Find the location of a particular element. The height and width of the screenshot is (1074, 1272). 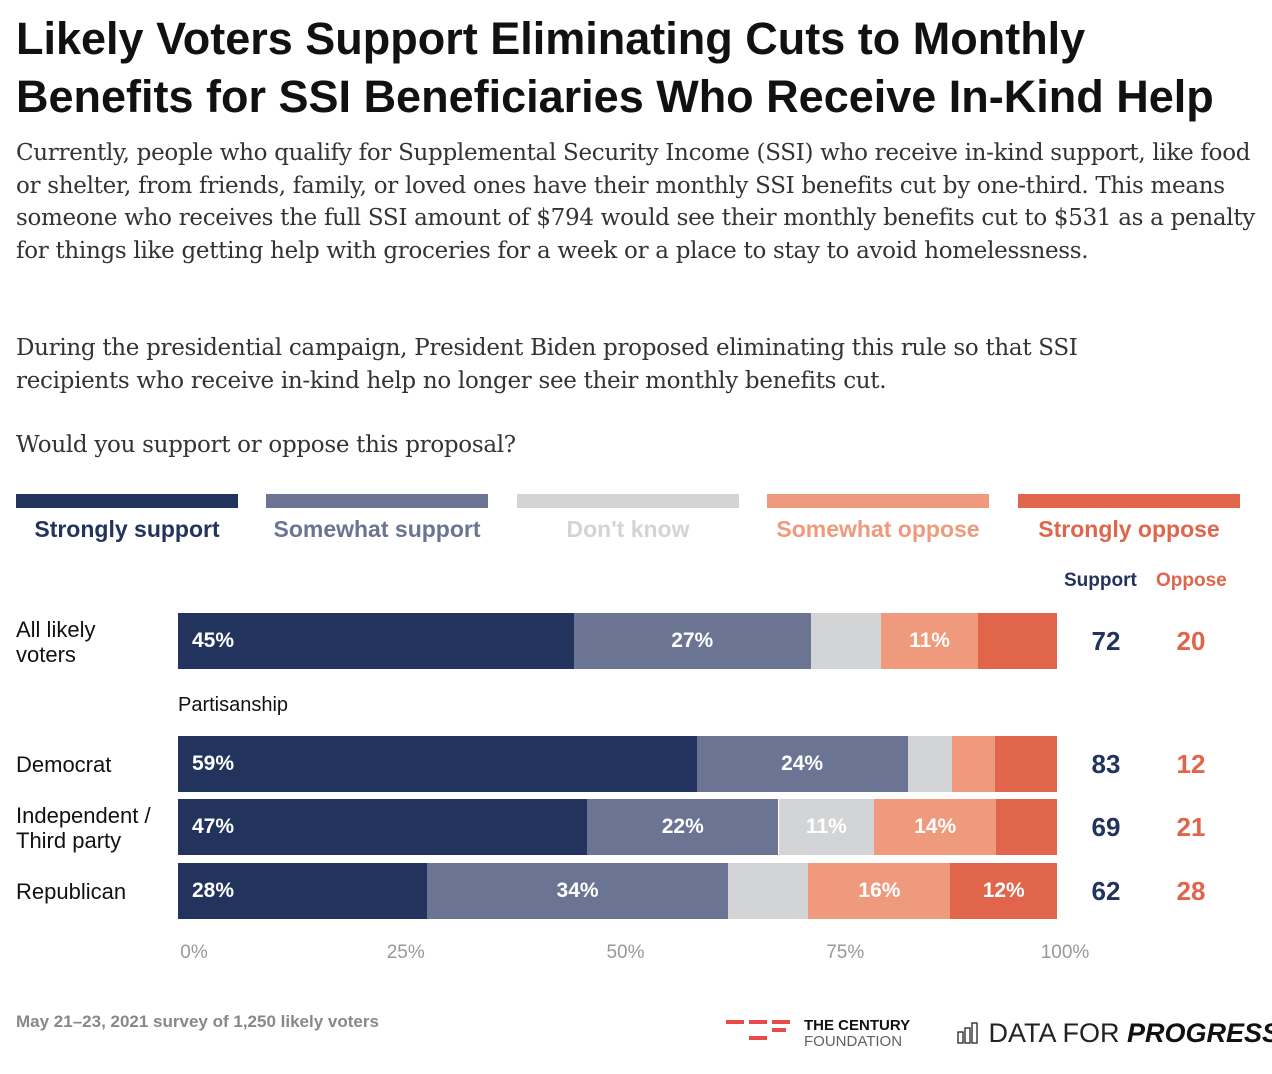

bar-row: 28% 34% 16% 12% is located at coordinates (617, 891).